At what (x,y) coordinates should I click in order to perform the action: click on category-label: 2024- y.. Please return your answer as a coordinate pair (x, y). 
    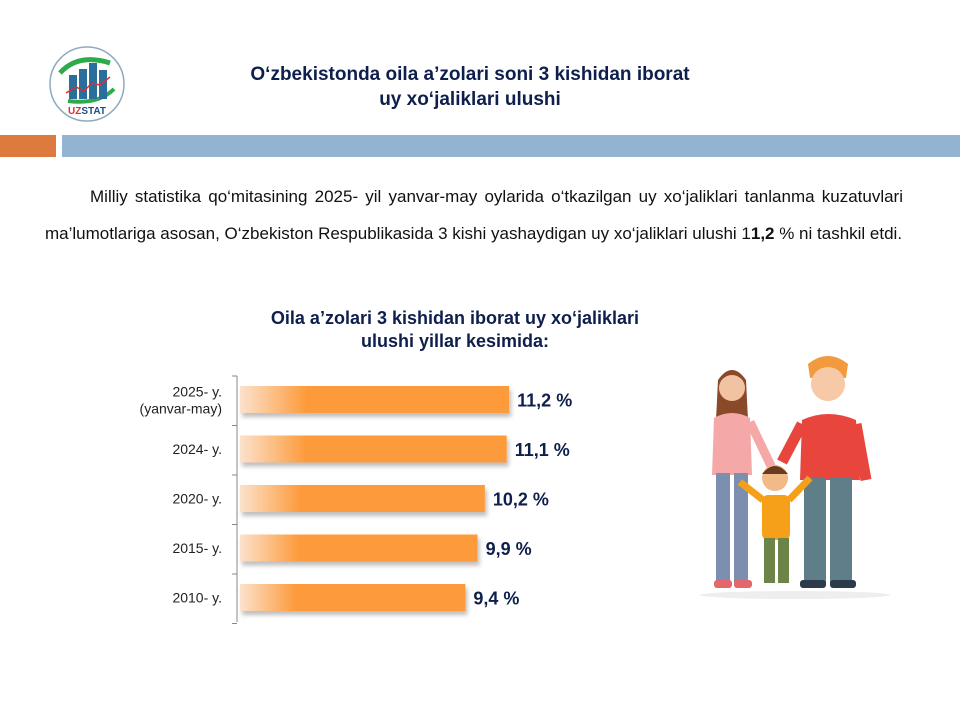
    Looking at the image, I should click on (197, 449).